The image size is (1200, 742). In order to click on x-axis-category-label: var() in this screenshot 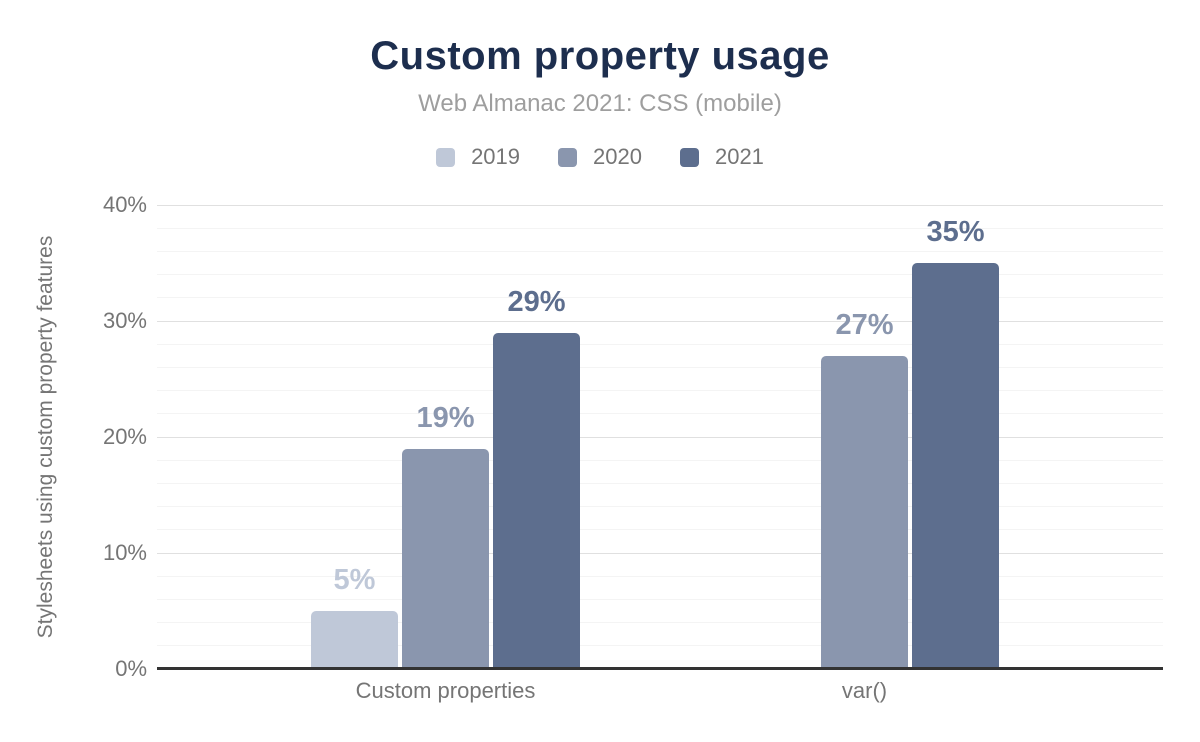, I will do `click(864, 690)`.